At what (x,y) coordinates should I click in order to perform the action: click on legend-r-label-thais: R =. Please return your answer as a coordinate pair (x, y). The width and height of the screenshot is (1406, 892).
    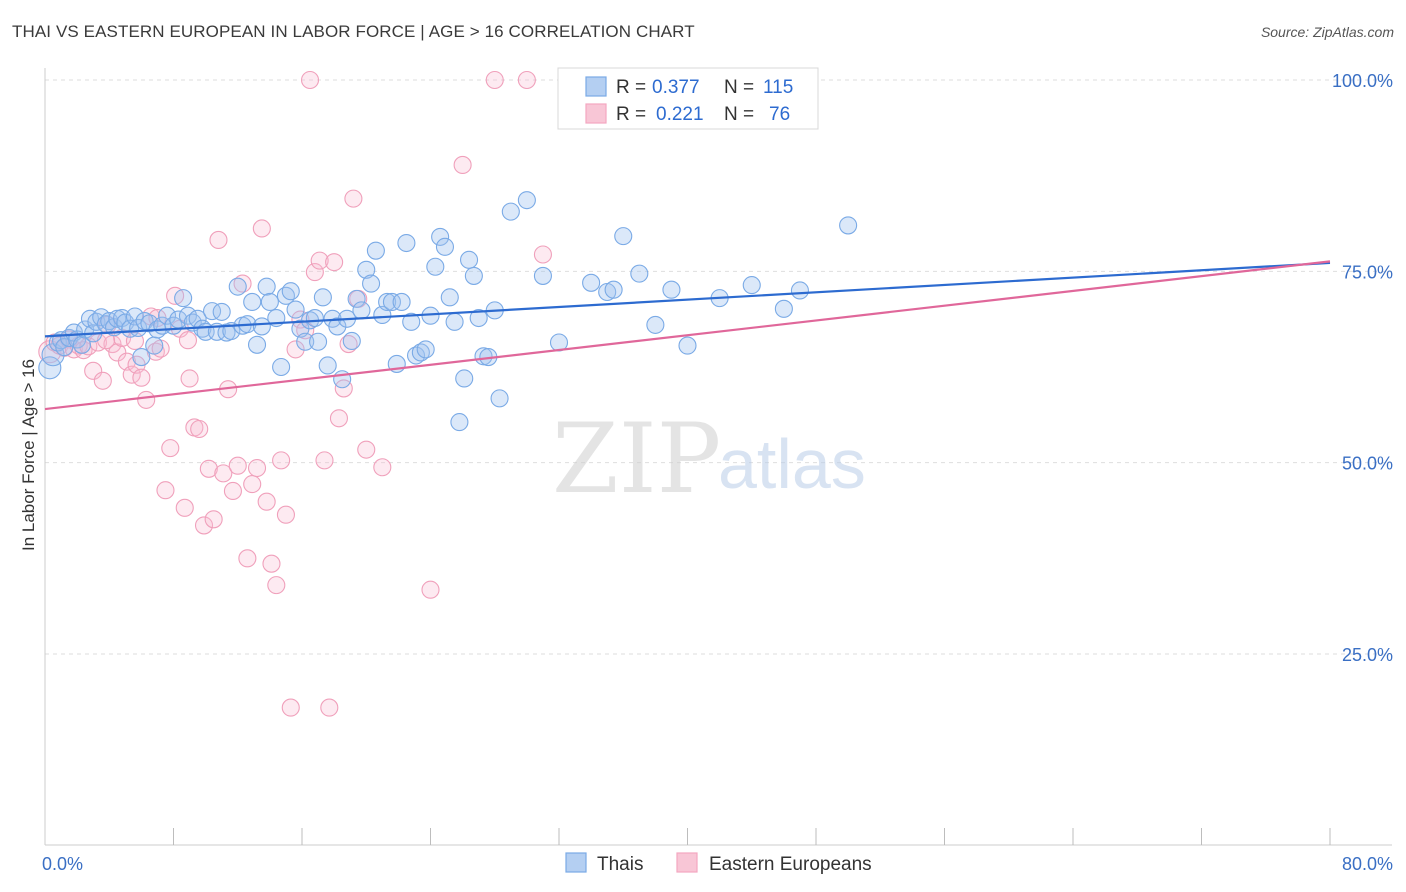
    Looking at the image, I should click on (631, 87).